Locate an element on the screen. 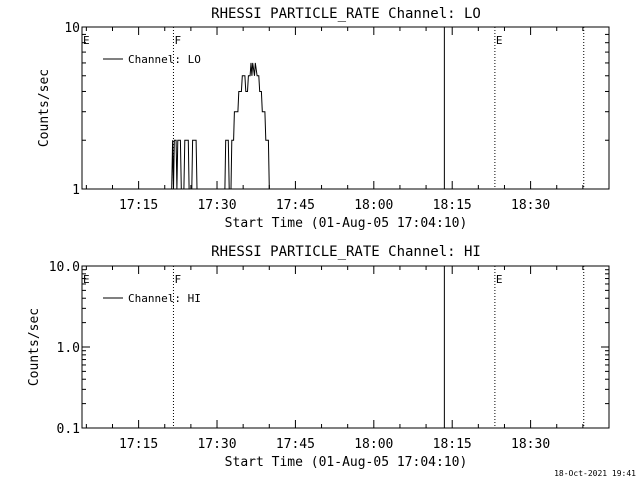 Image resolution: width=640 pixels, height=480 pixels. chart-title: RHESSI PARTICLE_RATE Channel: LO is located at coordinates (346, 14).